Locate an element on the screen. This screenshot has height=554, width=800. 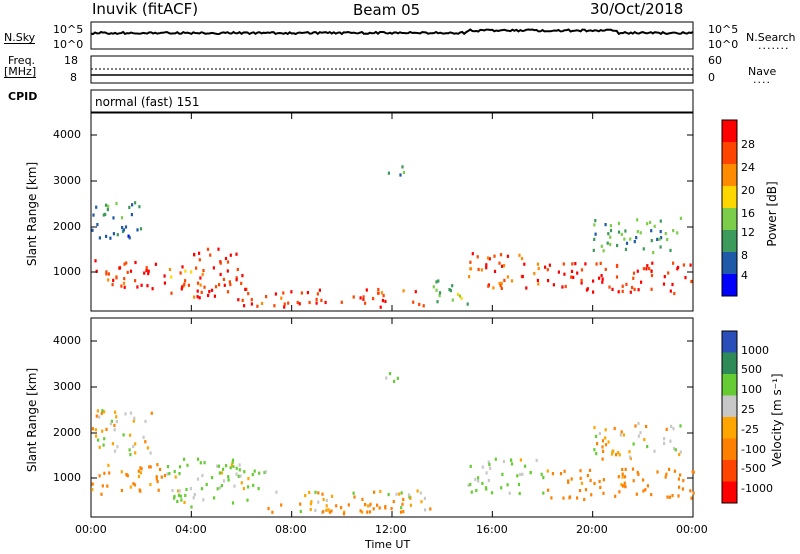
nsearch-tick-bottom: 10^0 is located at coordinates (723, 44).